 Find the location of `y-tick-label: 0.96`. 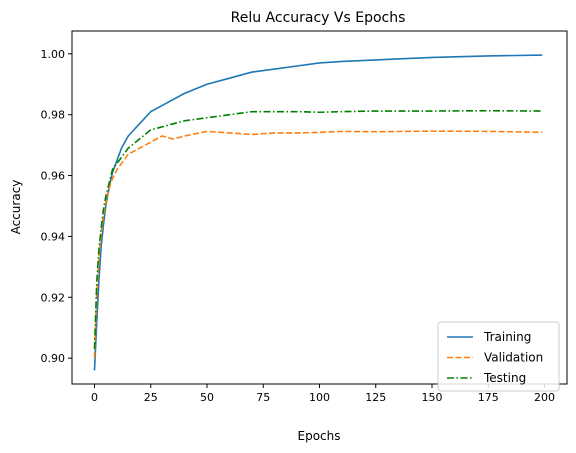

y-tick-label: 0.96 is located at coordinates (53, 176).